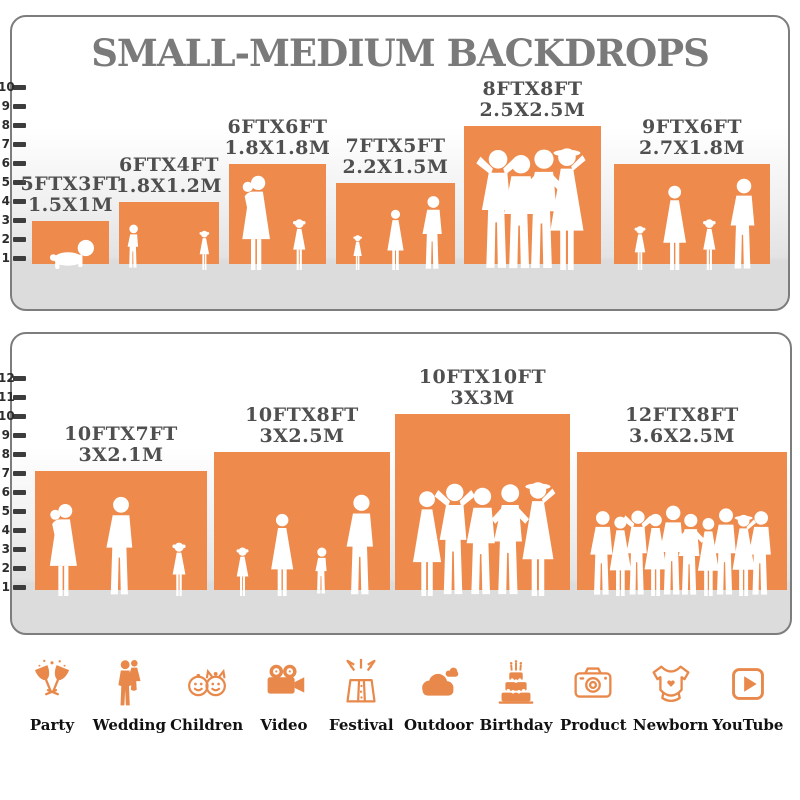  Describe the element at coordinates (748, 684) in the screenshot. I see `youtube-icon` at that location.